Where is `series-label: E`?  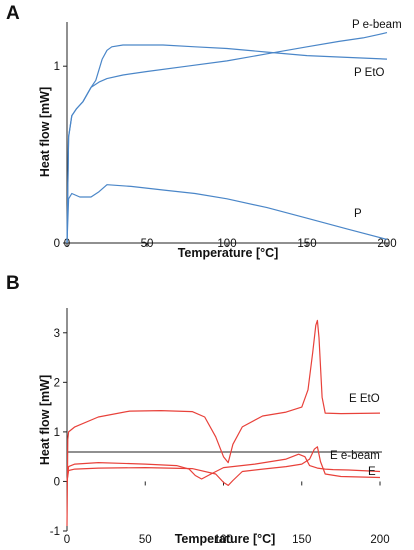 series-label: E is located at coordinates (372, 472).